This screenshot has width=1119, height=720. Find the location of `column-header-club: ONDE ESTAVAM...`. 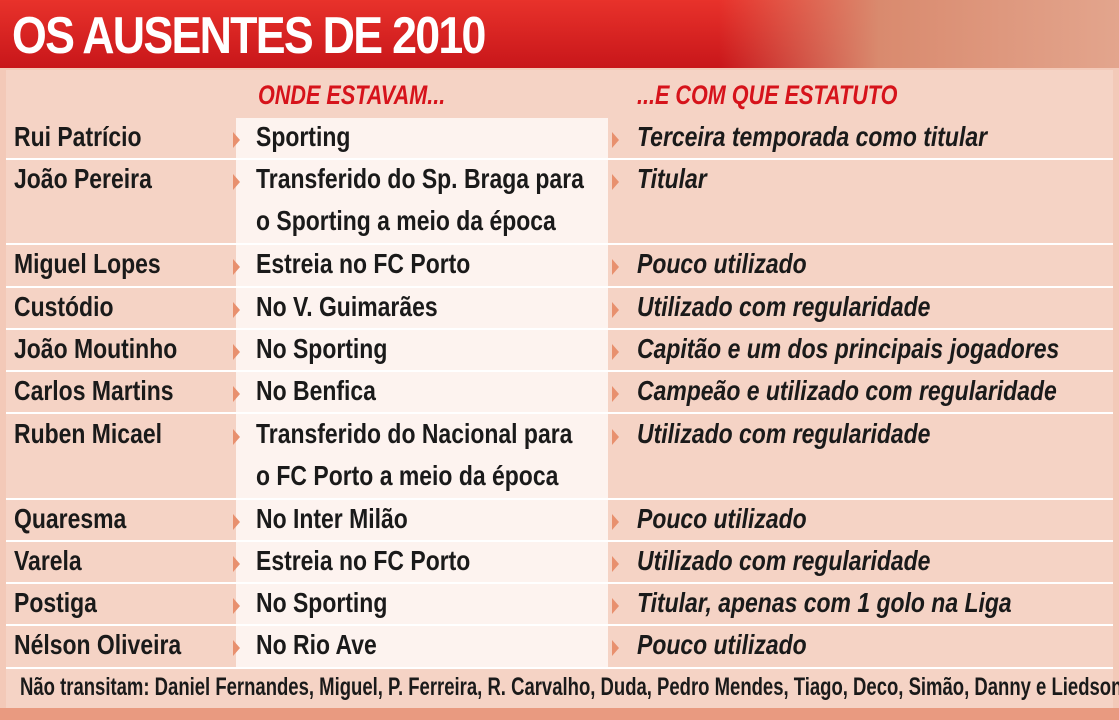

column-header-club: ONDE ESTAVAM... is located at coordinates (352, 95).